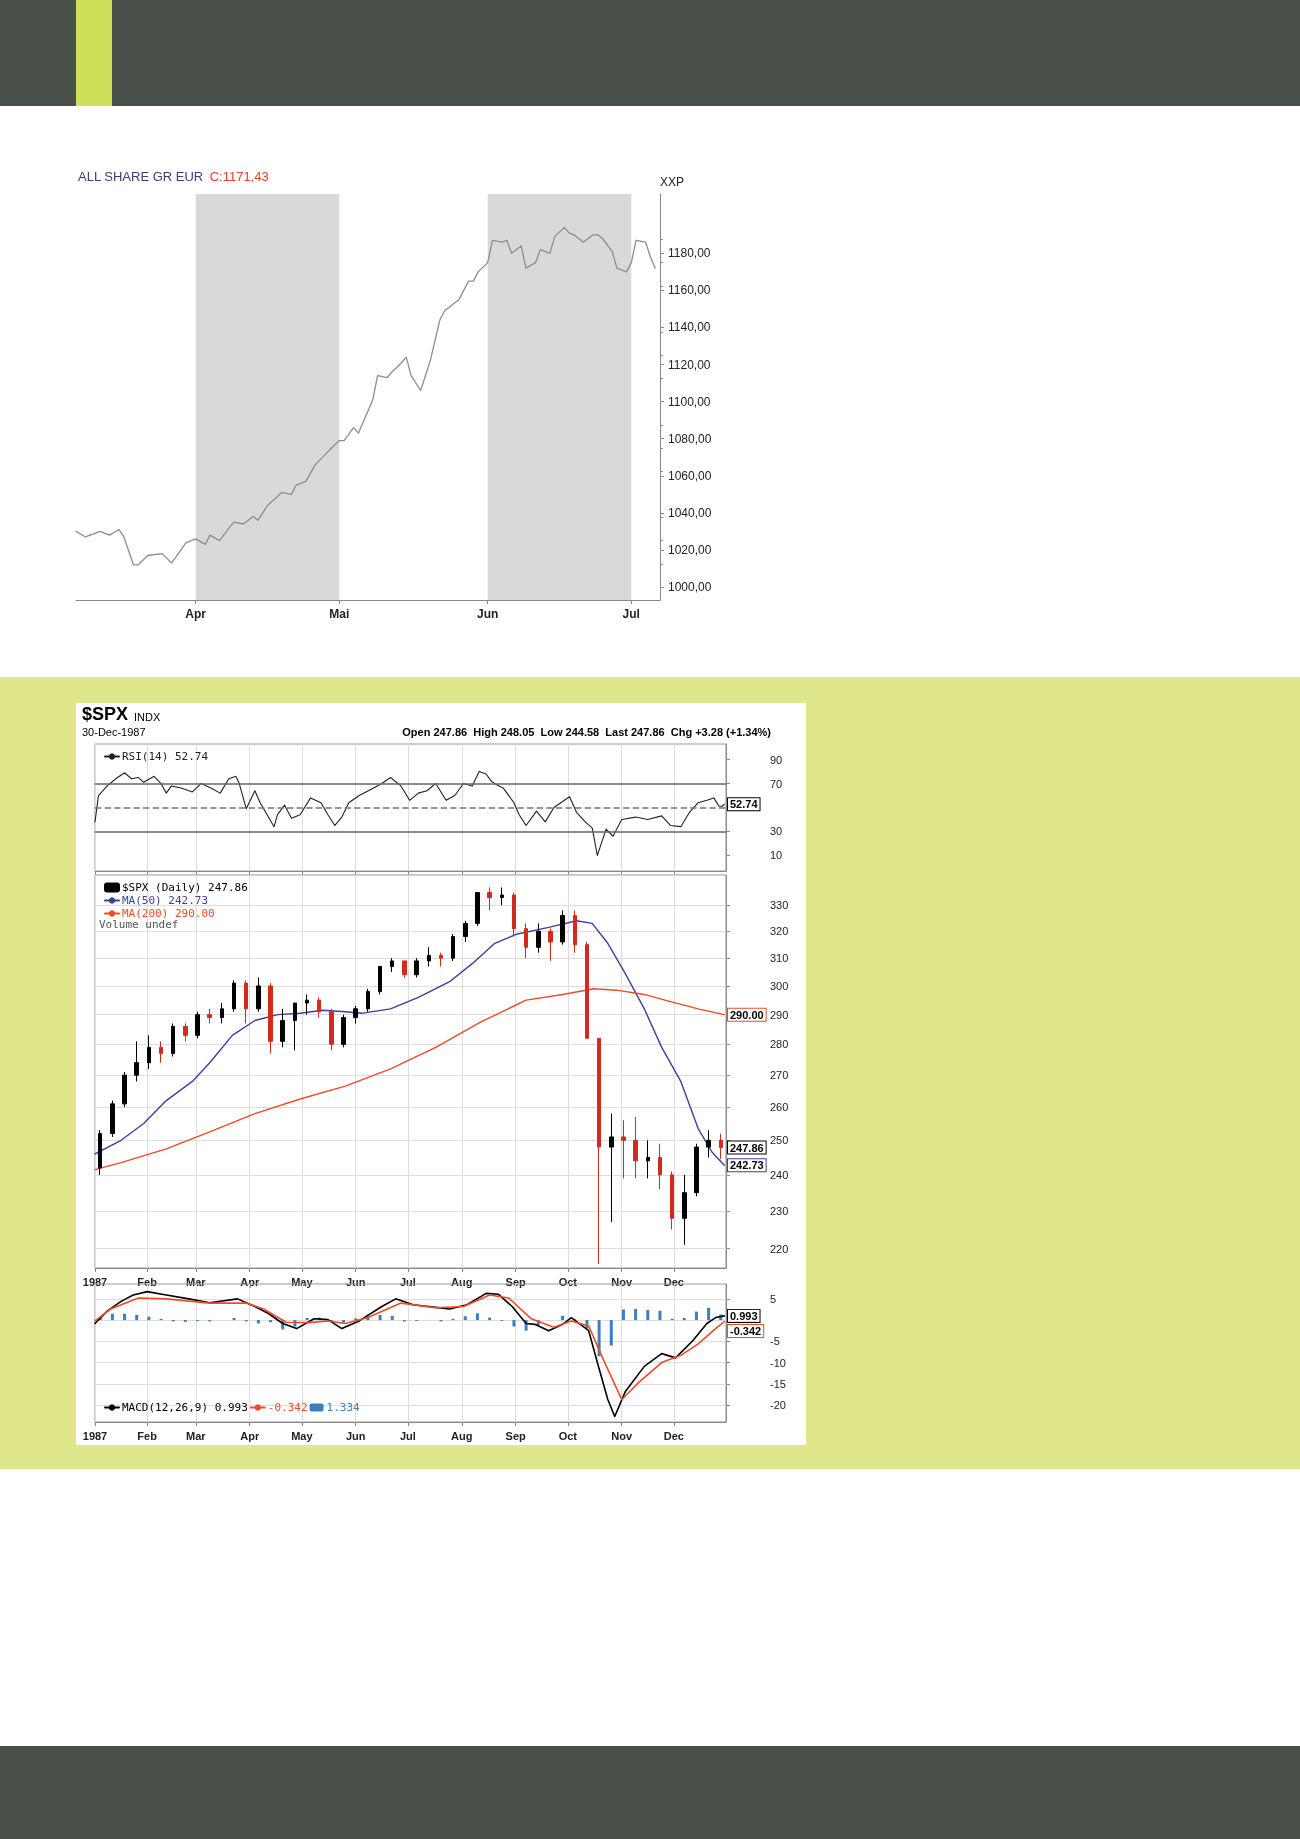 This screenshot has width=1300, height=1839. What do you see at coordinates (587, 731) in the screenshot?
I see `text: Open 247.86 High 248.05 Low 244.58 Last 247.86 Chg +3.28 (+1.34%)` at bounding box center [587, 731].